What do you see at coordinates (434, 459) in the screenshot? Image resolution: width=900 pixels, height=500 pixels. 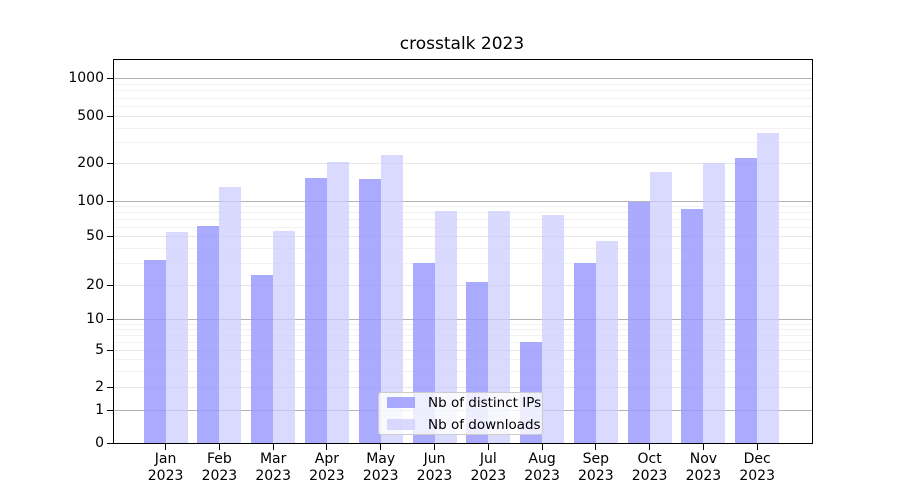 I see `x-axis-label-month: Jun` at bounding box center [434, 459].